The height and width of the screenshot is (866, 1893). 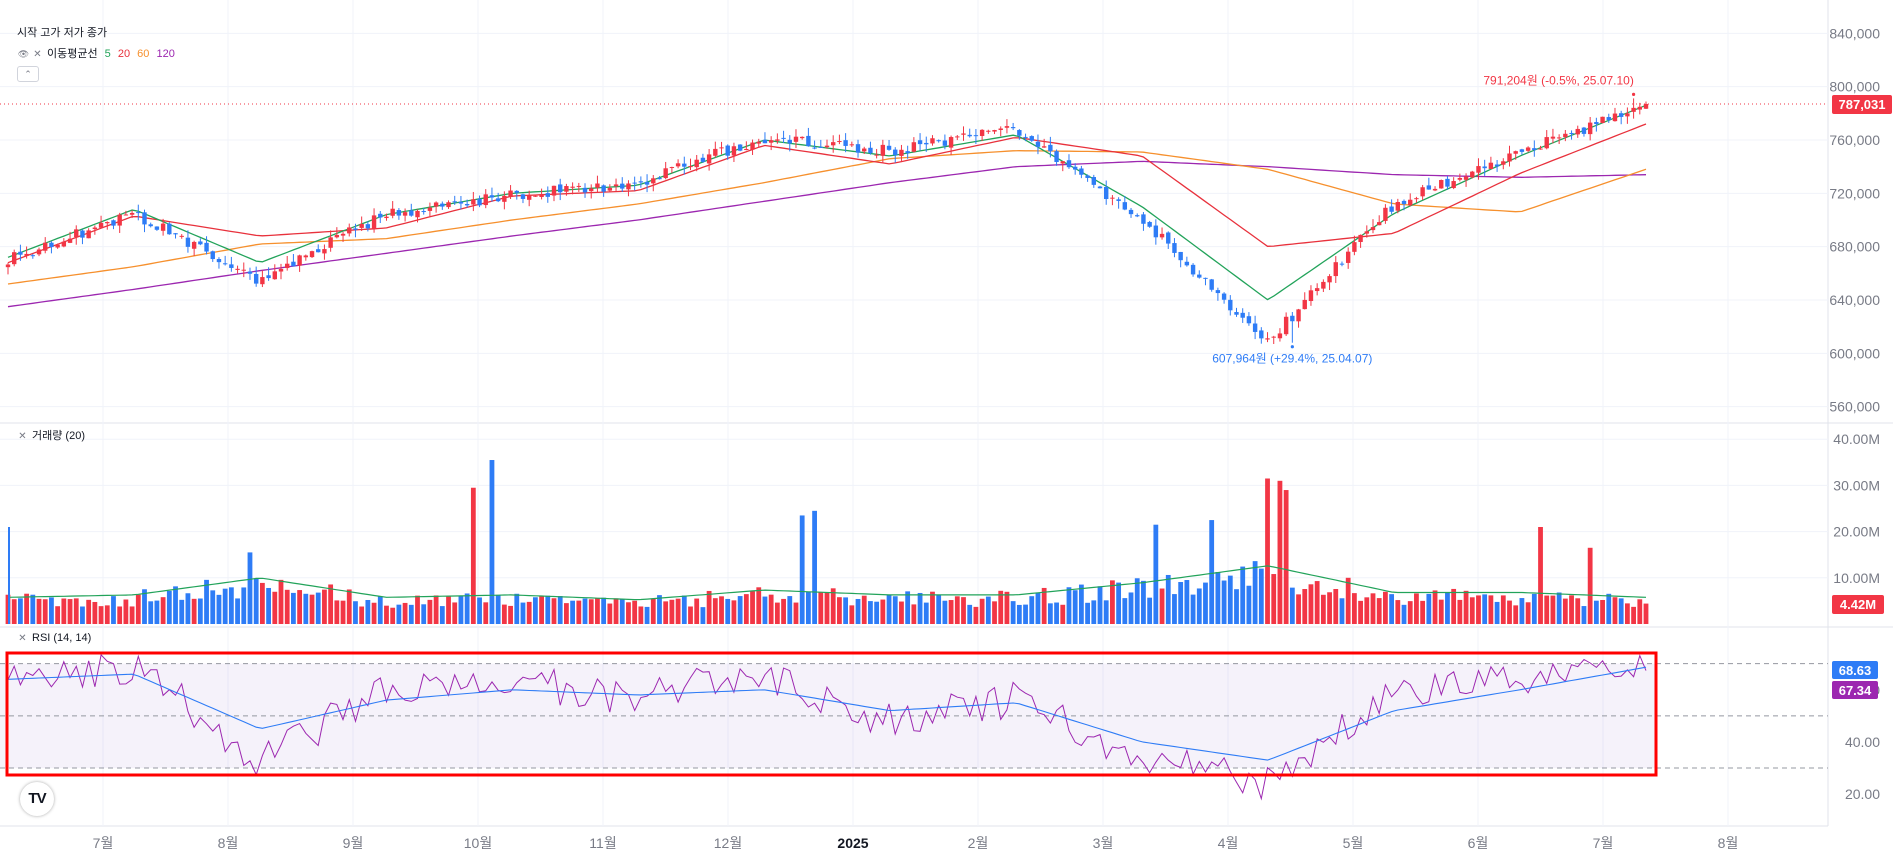 What do you see at coordinates (827, 583) in the screenshot?
I see `volume-ma-line` at bounding box center [827, 583].